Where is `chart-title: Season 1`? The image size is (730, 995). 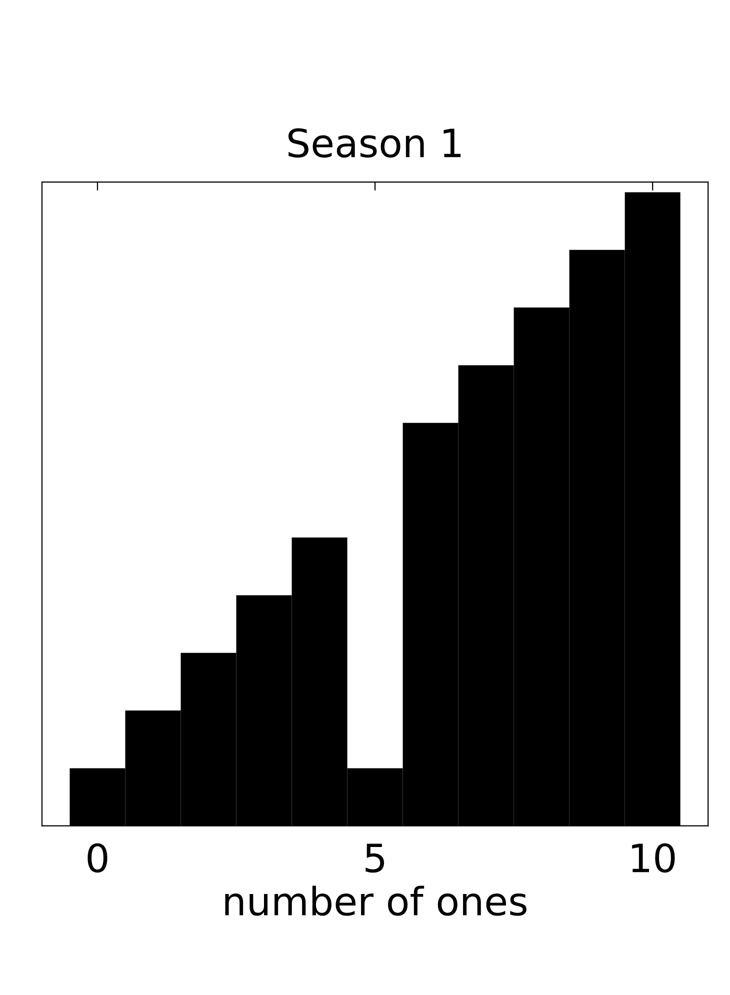
chart-title: Season 1 is located at coordinates (374, 143).